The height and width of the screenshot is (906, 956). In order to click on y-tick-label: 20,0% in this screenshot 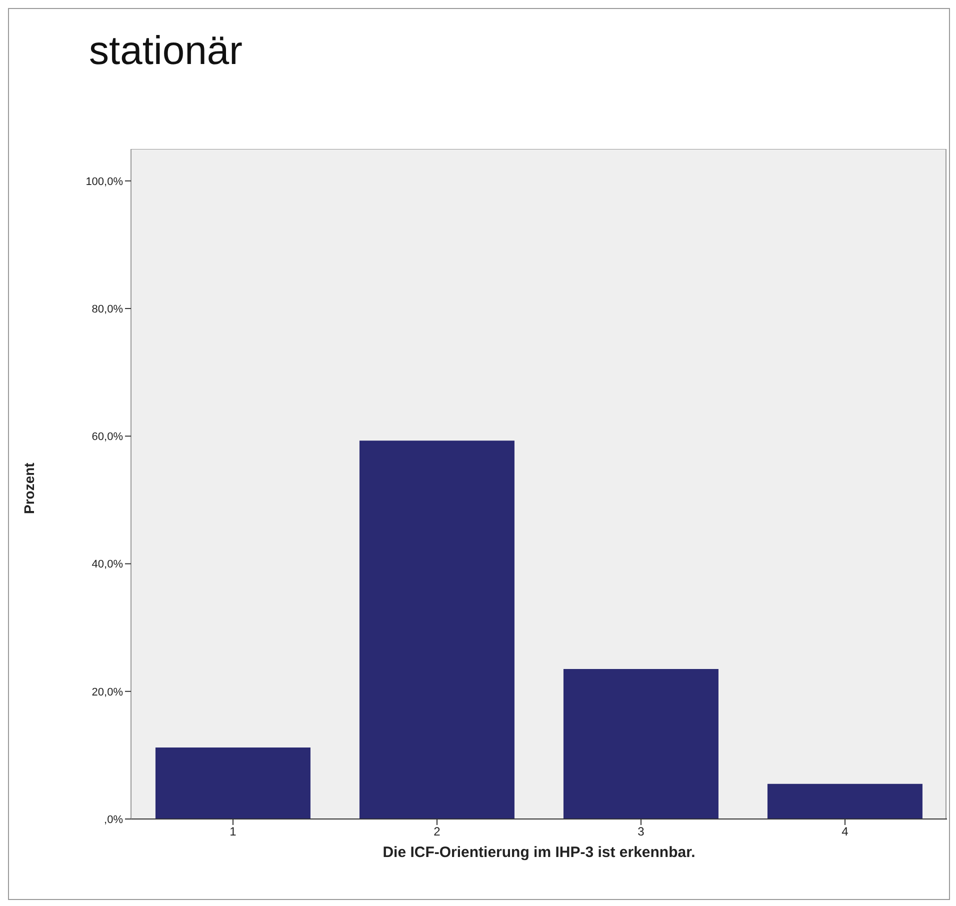, I will do `click(108, 692)`.